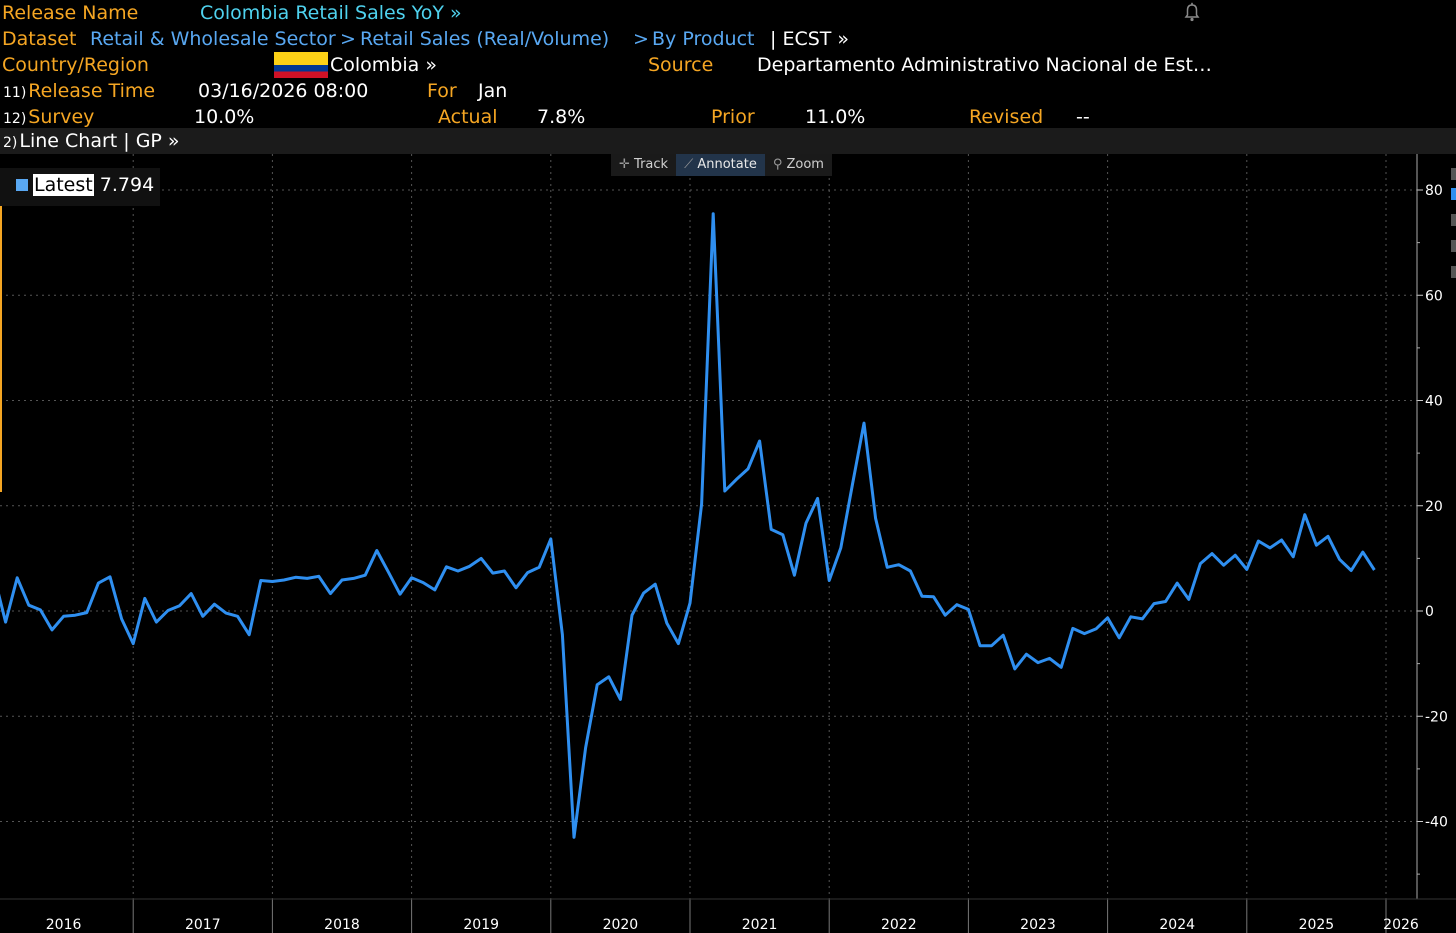  I want to click on country-label: Country/Region, so click(75, 65).